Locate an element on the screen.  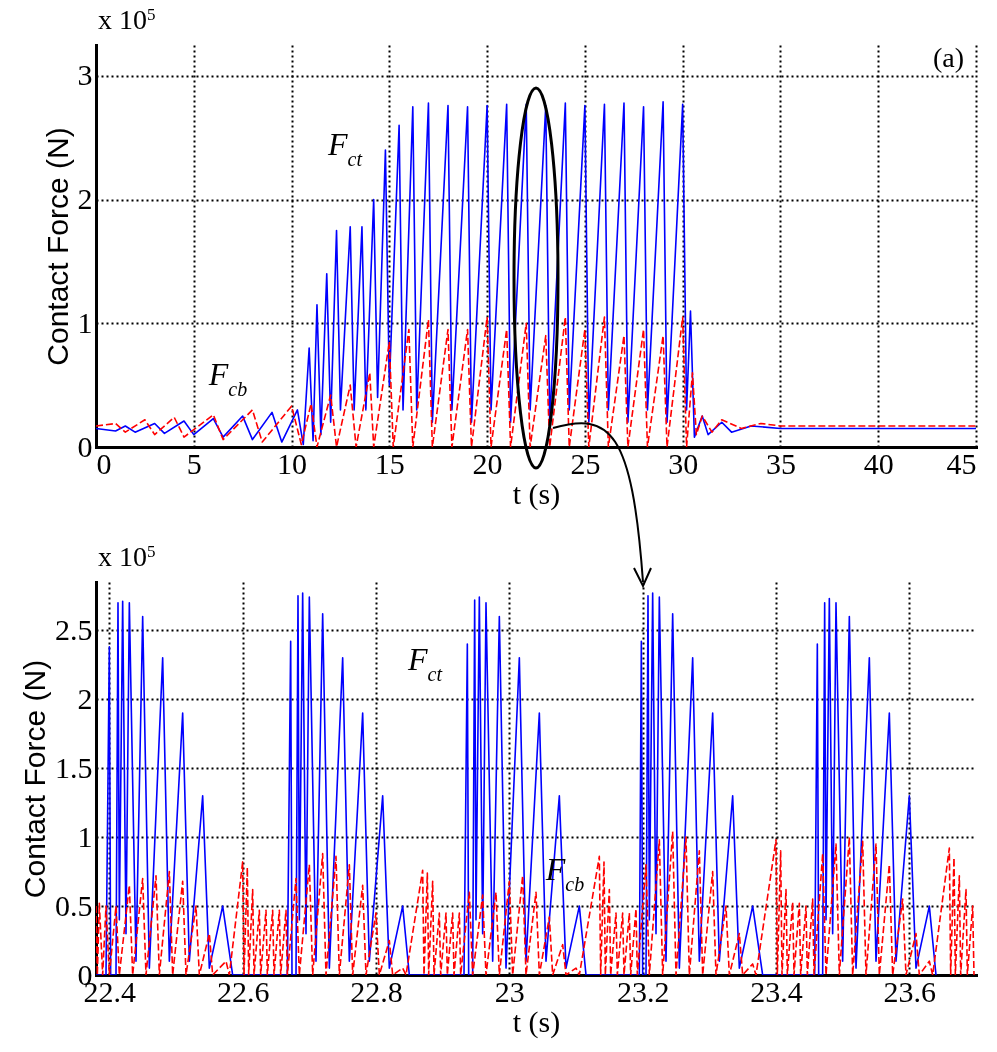
y-tick-label: 0.5 is located at coordinates (74, 905).